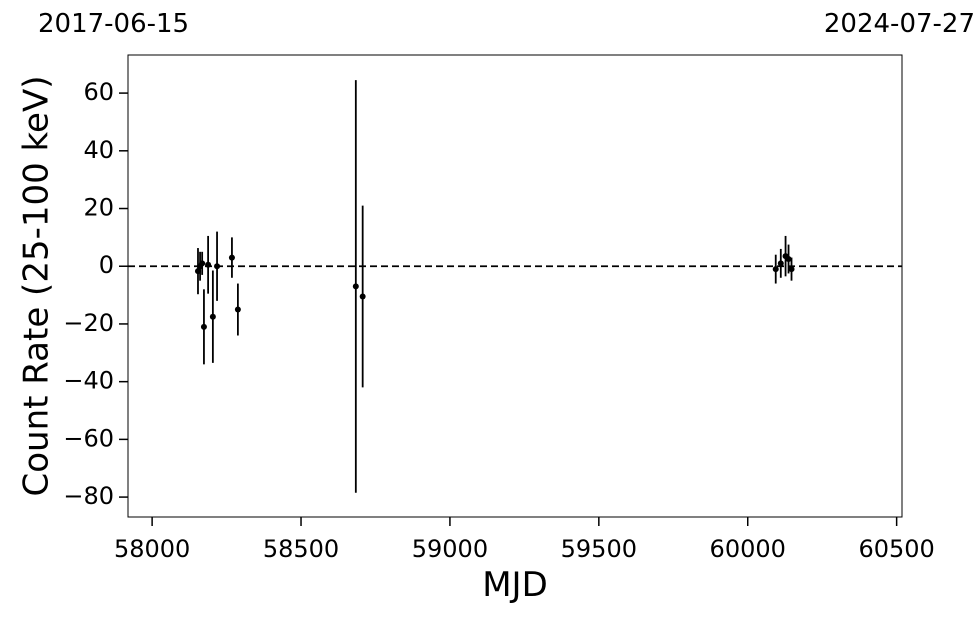 The image size is (980, 617). Describe the element at coordinates (599, 549) in the screenshot. I see `x-tick-label: 59500` at that location.